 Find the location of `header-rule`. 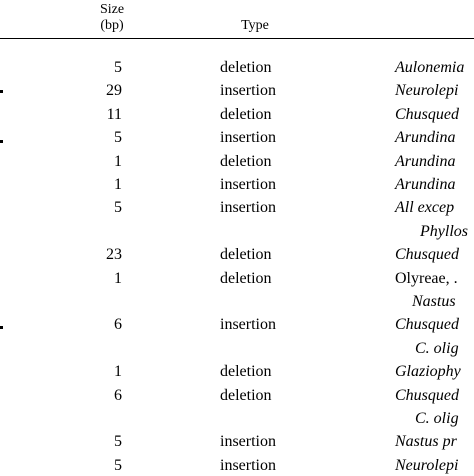

header-rule is located at coordinates (237, 38).